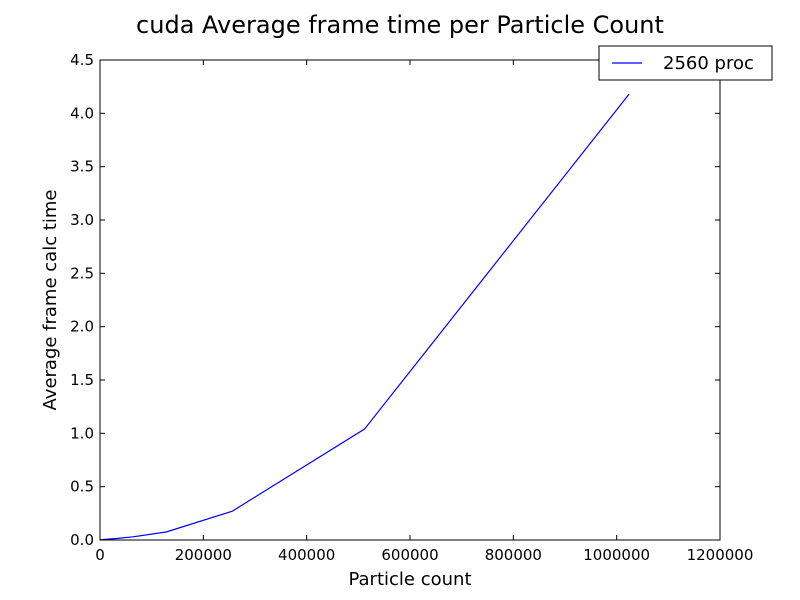 This screenshot has width=800, height=600. What do you see at coordinates (203, 555) in the screenshot?
I see `x-tick-label: 200000` at bounding box center [203, 555].